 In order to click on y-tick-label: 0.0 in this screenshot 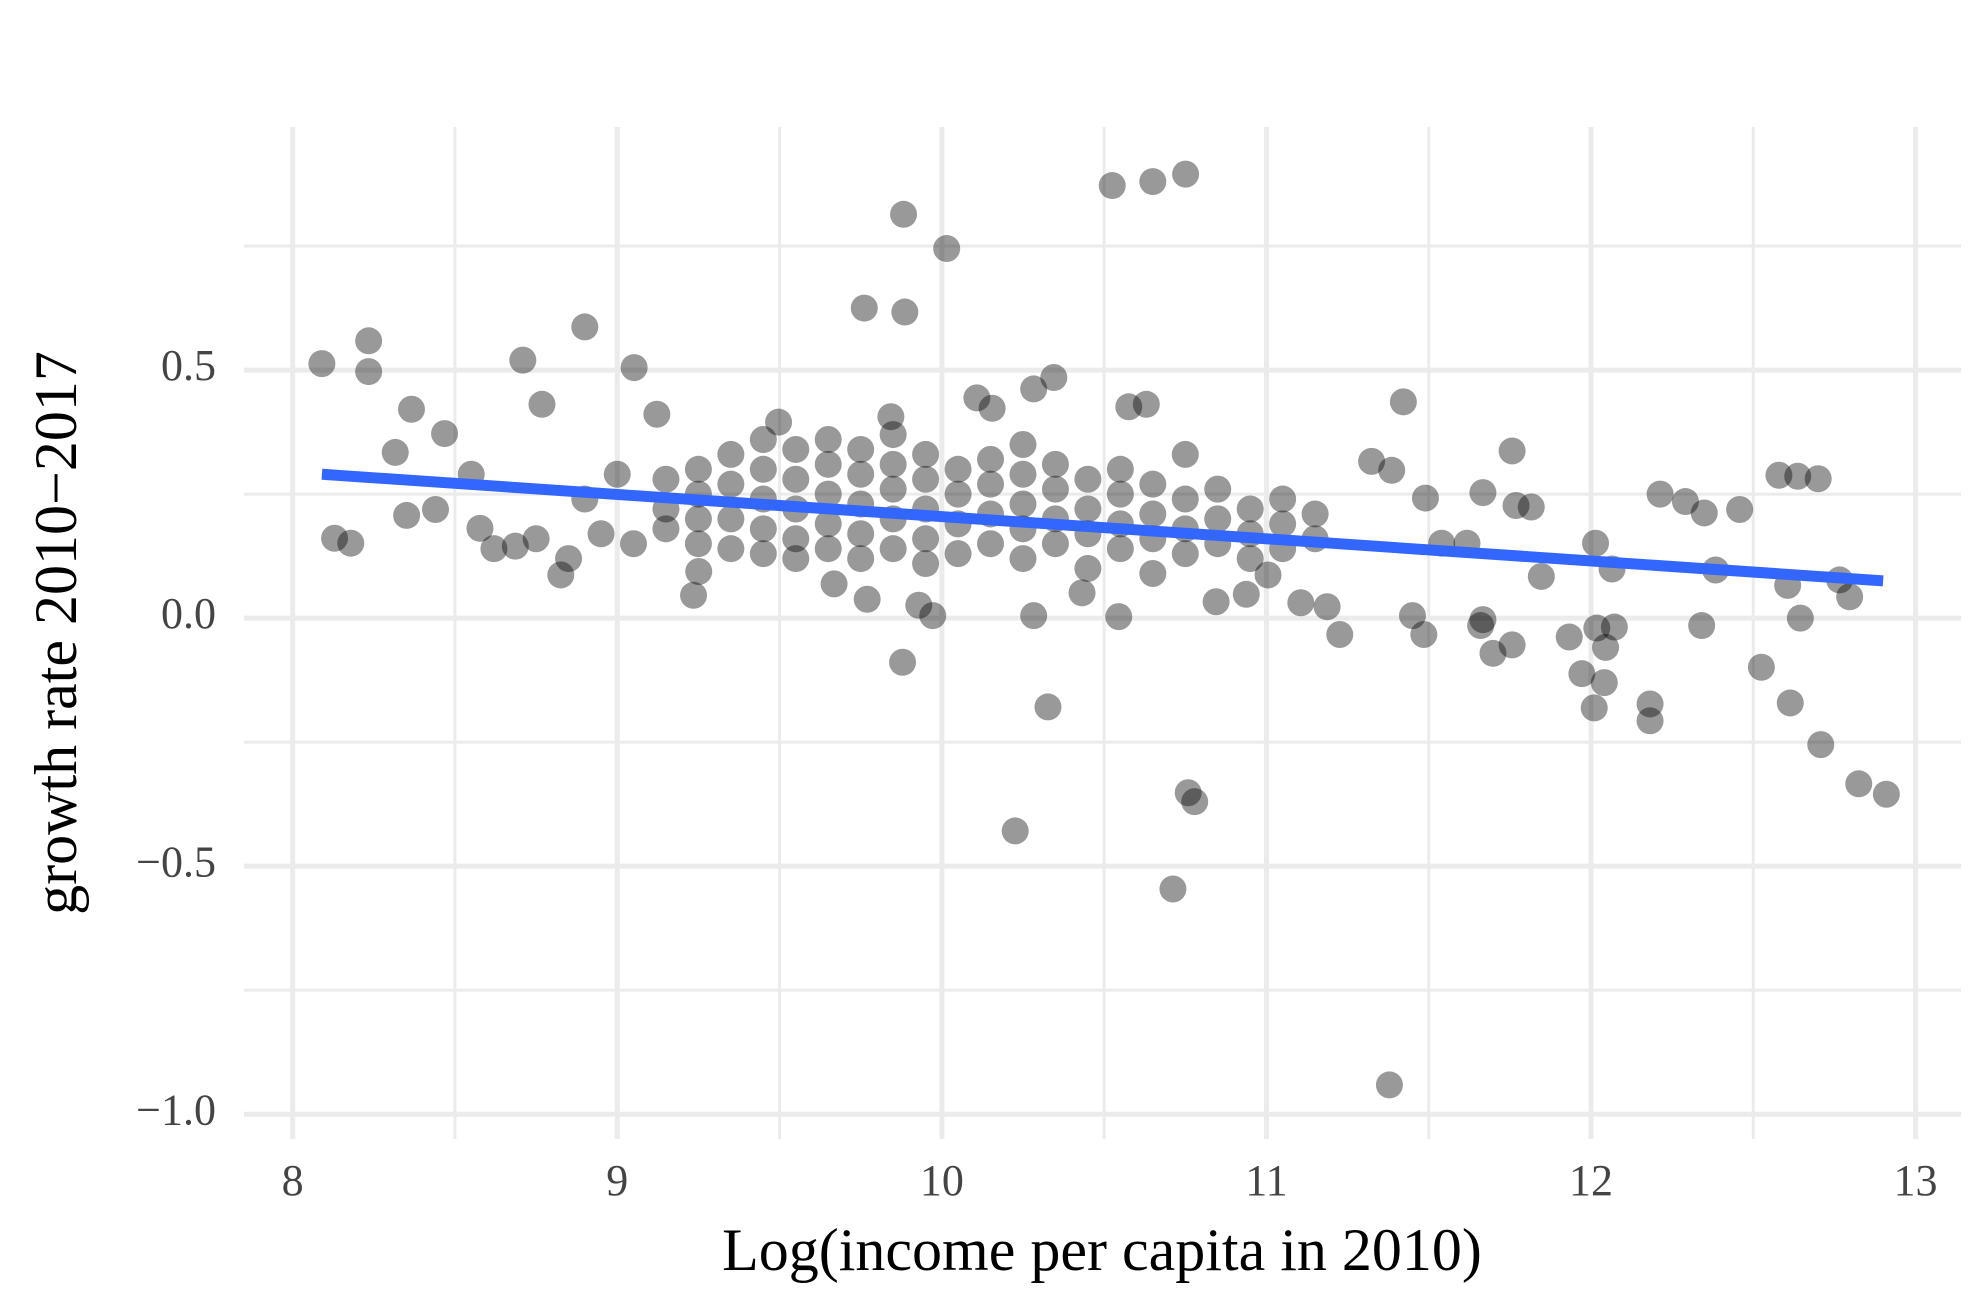, I will do `click(188, 613)`.